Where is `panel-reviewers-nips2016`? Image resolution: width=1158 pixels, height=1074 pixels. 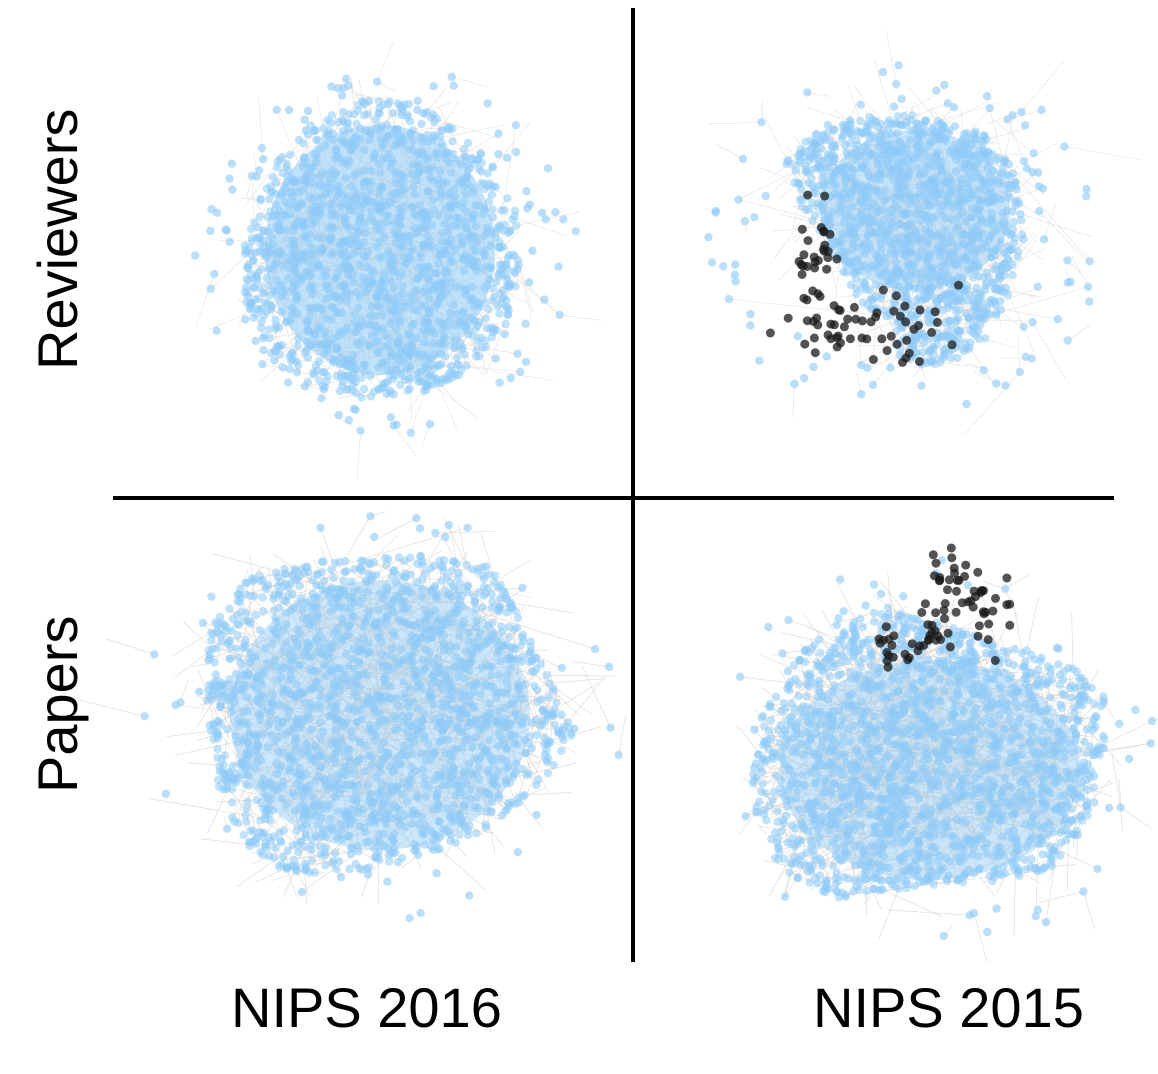
panel-reviewers-nips2016 is located at coordinates (396, 261).